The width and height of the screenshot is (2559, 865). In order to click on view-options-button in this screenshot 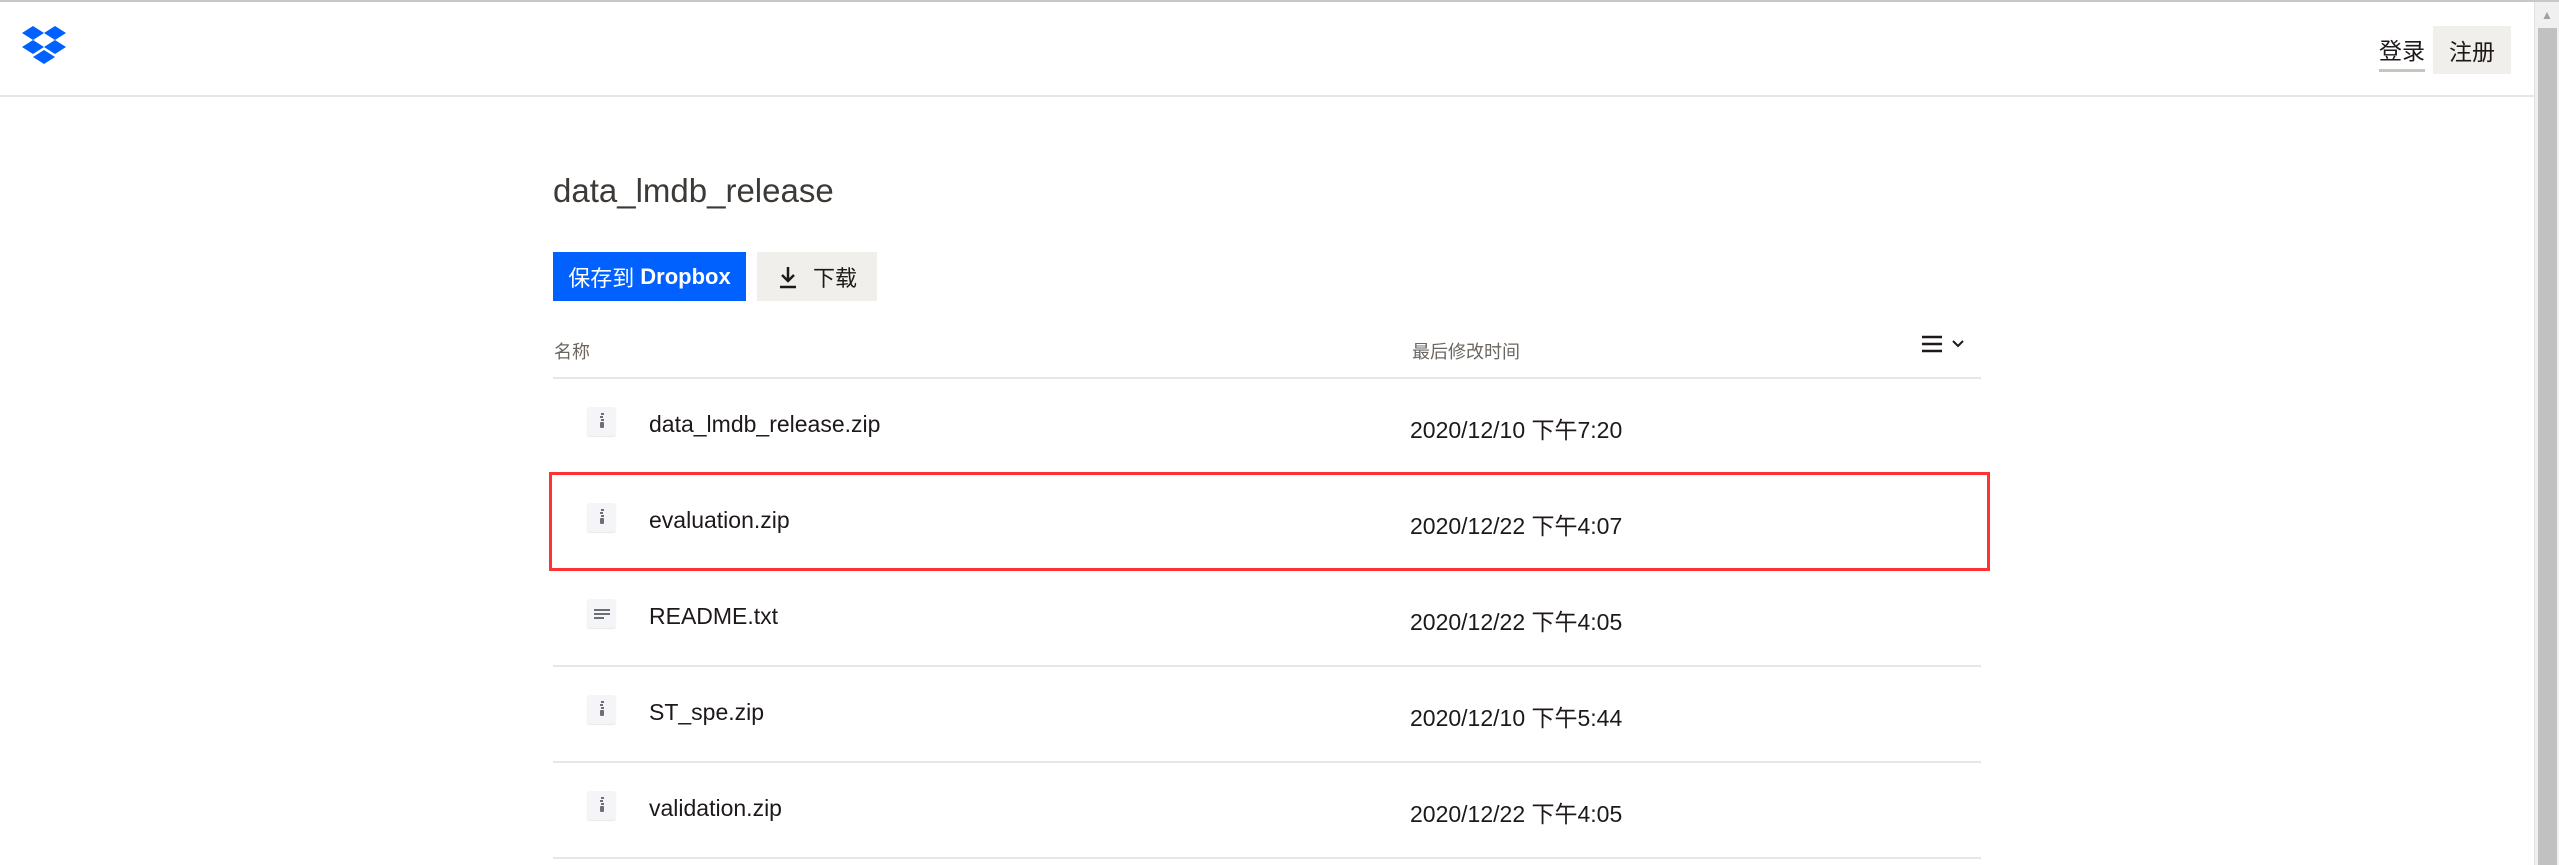, I will do `click(1943, 344)`.